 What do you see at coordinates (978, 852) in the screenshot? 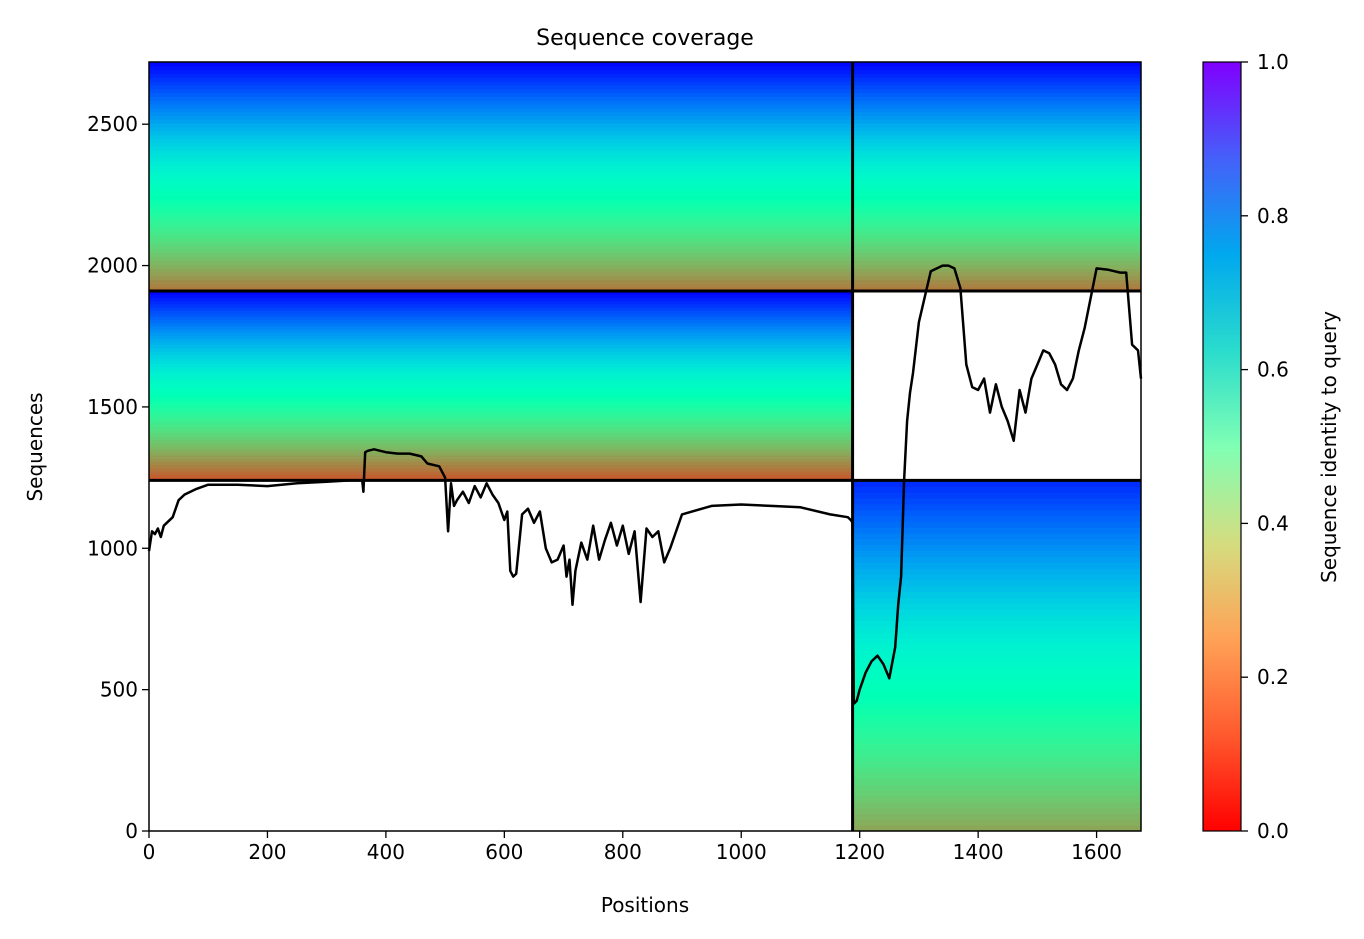
I see `x-tick-label: 1400` at bounding box center [978, 852].